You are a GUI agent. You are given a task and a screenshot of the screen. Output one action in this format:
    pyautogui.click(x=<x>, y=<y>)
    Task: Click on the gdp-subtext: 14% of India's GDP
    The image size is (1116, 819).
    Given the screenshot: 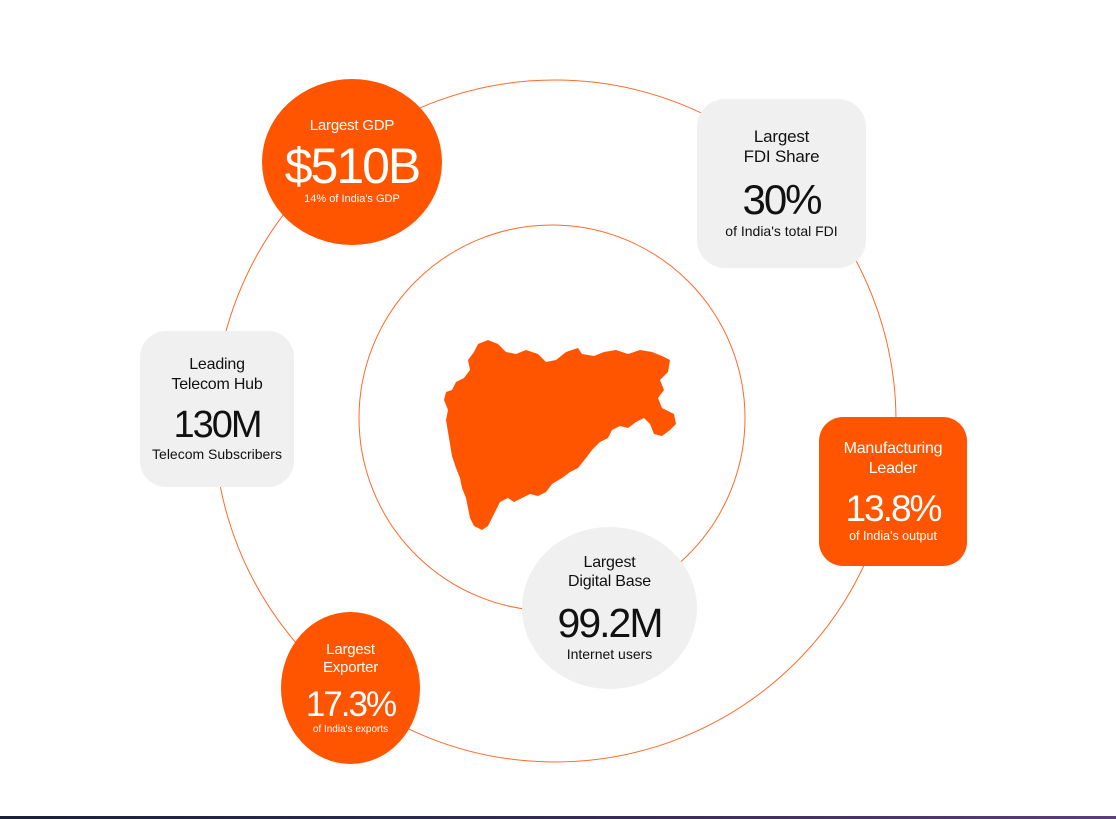 What is the action you would take?
    pyautogui.click(x=352, y=199)
    